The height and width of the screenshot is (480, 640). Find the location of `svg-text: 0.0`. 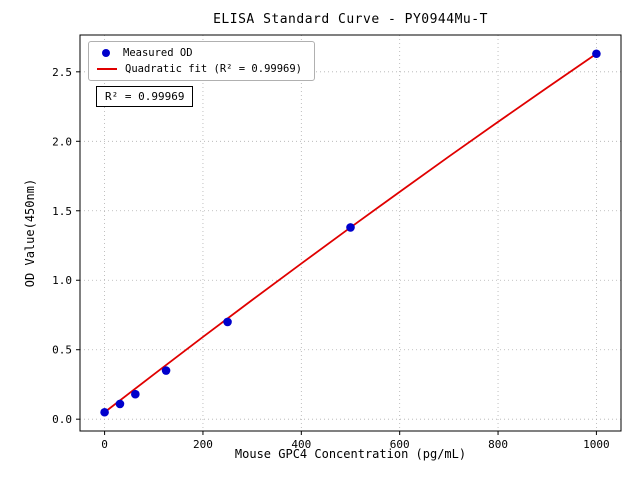

svg-text: 0.0 is located at coordinates (62, 419).